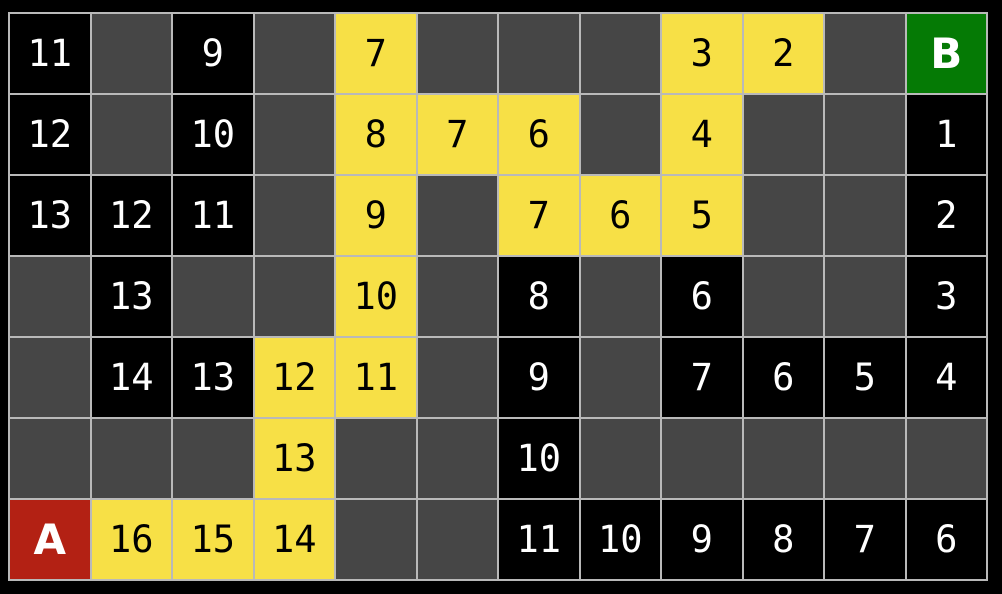 This screenshot has height=594, width=1002. What do you see at coordinates (946, 134) in the screenshot?
I see `distance-cell: 1` at bounding box center [946, 134].